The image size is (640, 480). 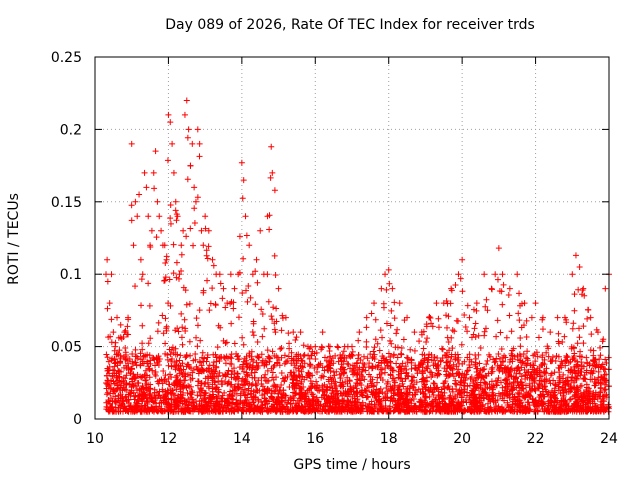 What do you see at coordinates (66, 348) in the screenshot?
I see `y-tick-label: 0.05` at bounding box center [66, 348].